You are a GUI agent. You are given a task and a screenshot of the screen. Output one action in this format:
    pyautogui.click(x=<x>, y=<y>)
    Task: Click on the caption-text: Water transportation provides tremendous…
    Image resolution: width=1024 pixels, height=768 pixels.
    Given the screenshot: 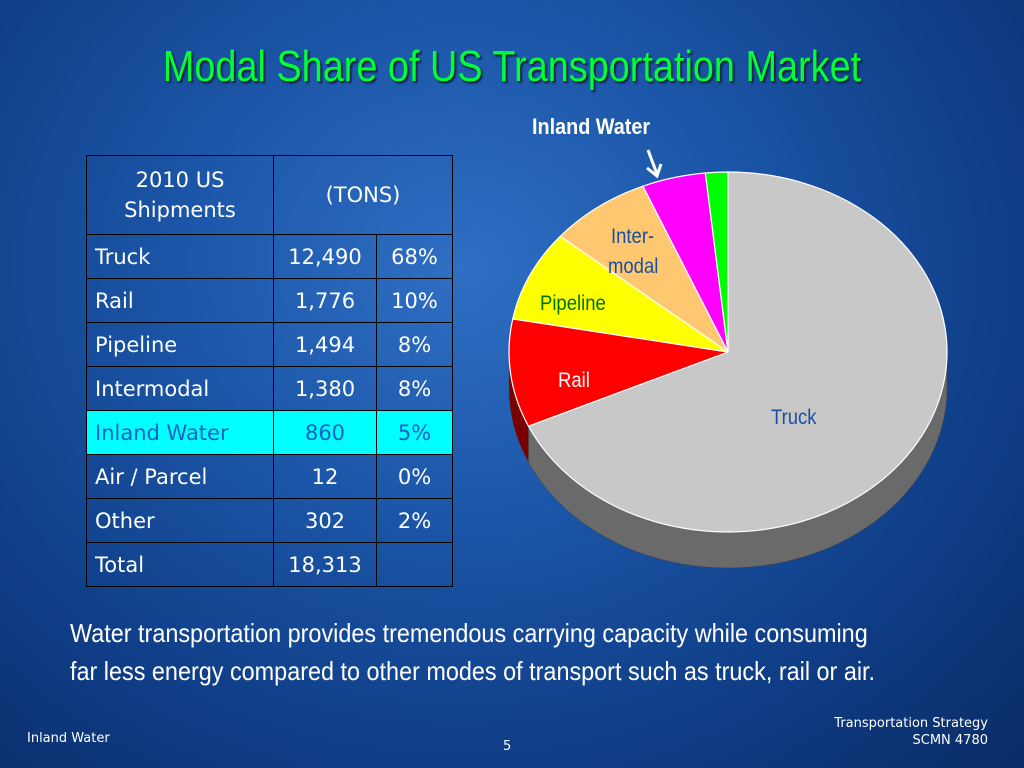 What is the action you would take?
    pyautogui.click(x=475, y=652)
    